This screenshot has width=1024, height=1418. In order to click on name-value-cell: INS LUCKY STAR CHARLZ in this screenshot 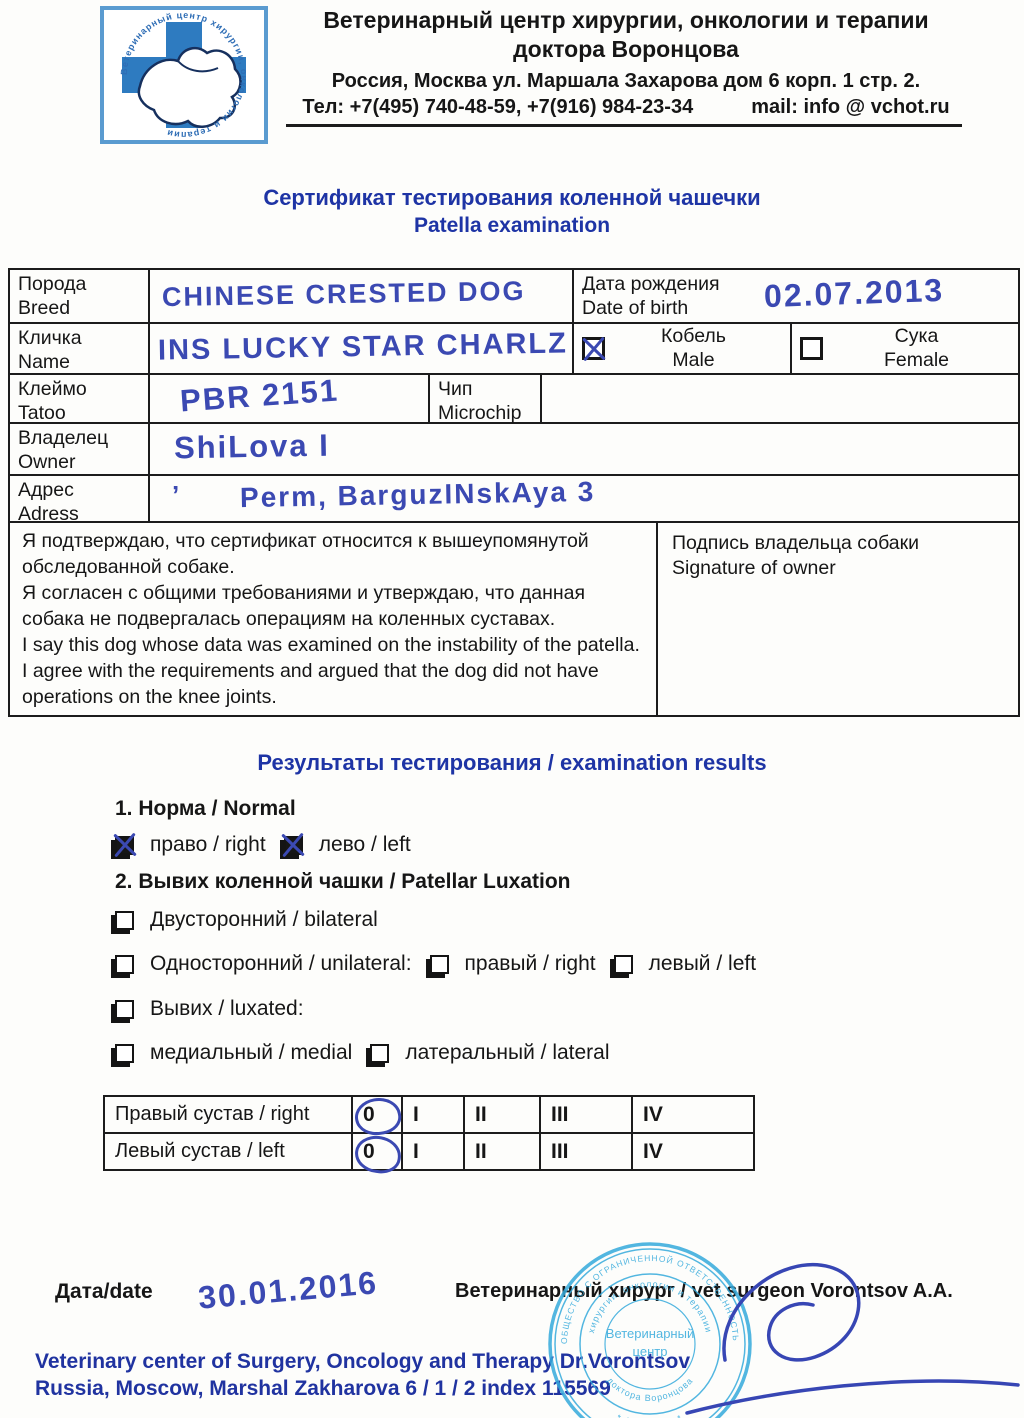, I will do `click(362, 348)`.